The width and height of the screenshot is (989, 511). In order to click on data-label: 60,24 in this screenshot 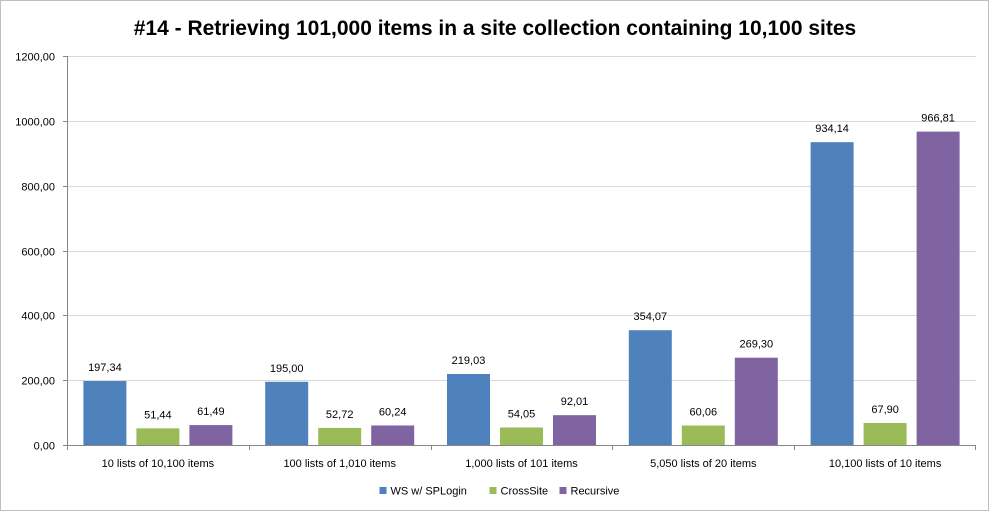, I will do `click(393, 412)`.